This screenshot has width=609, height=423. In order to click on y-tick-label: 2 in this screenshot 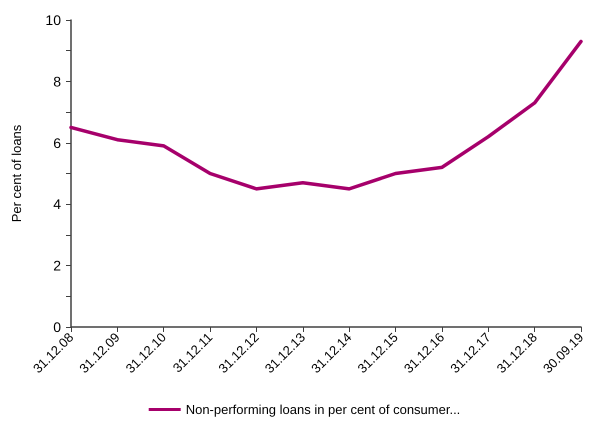, I will do `click(57, 266)`.